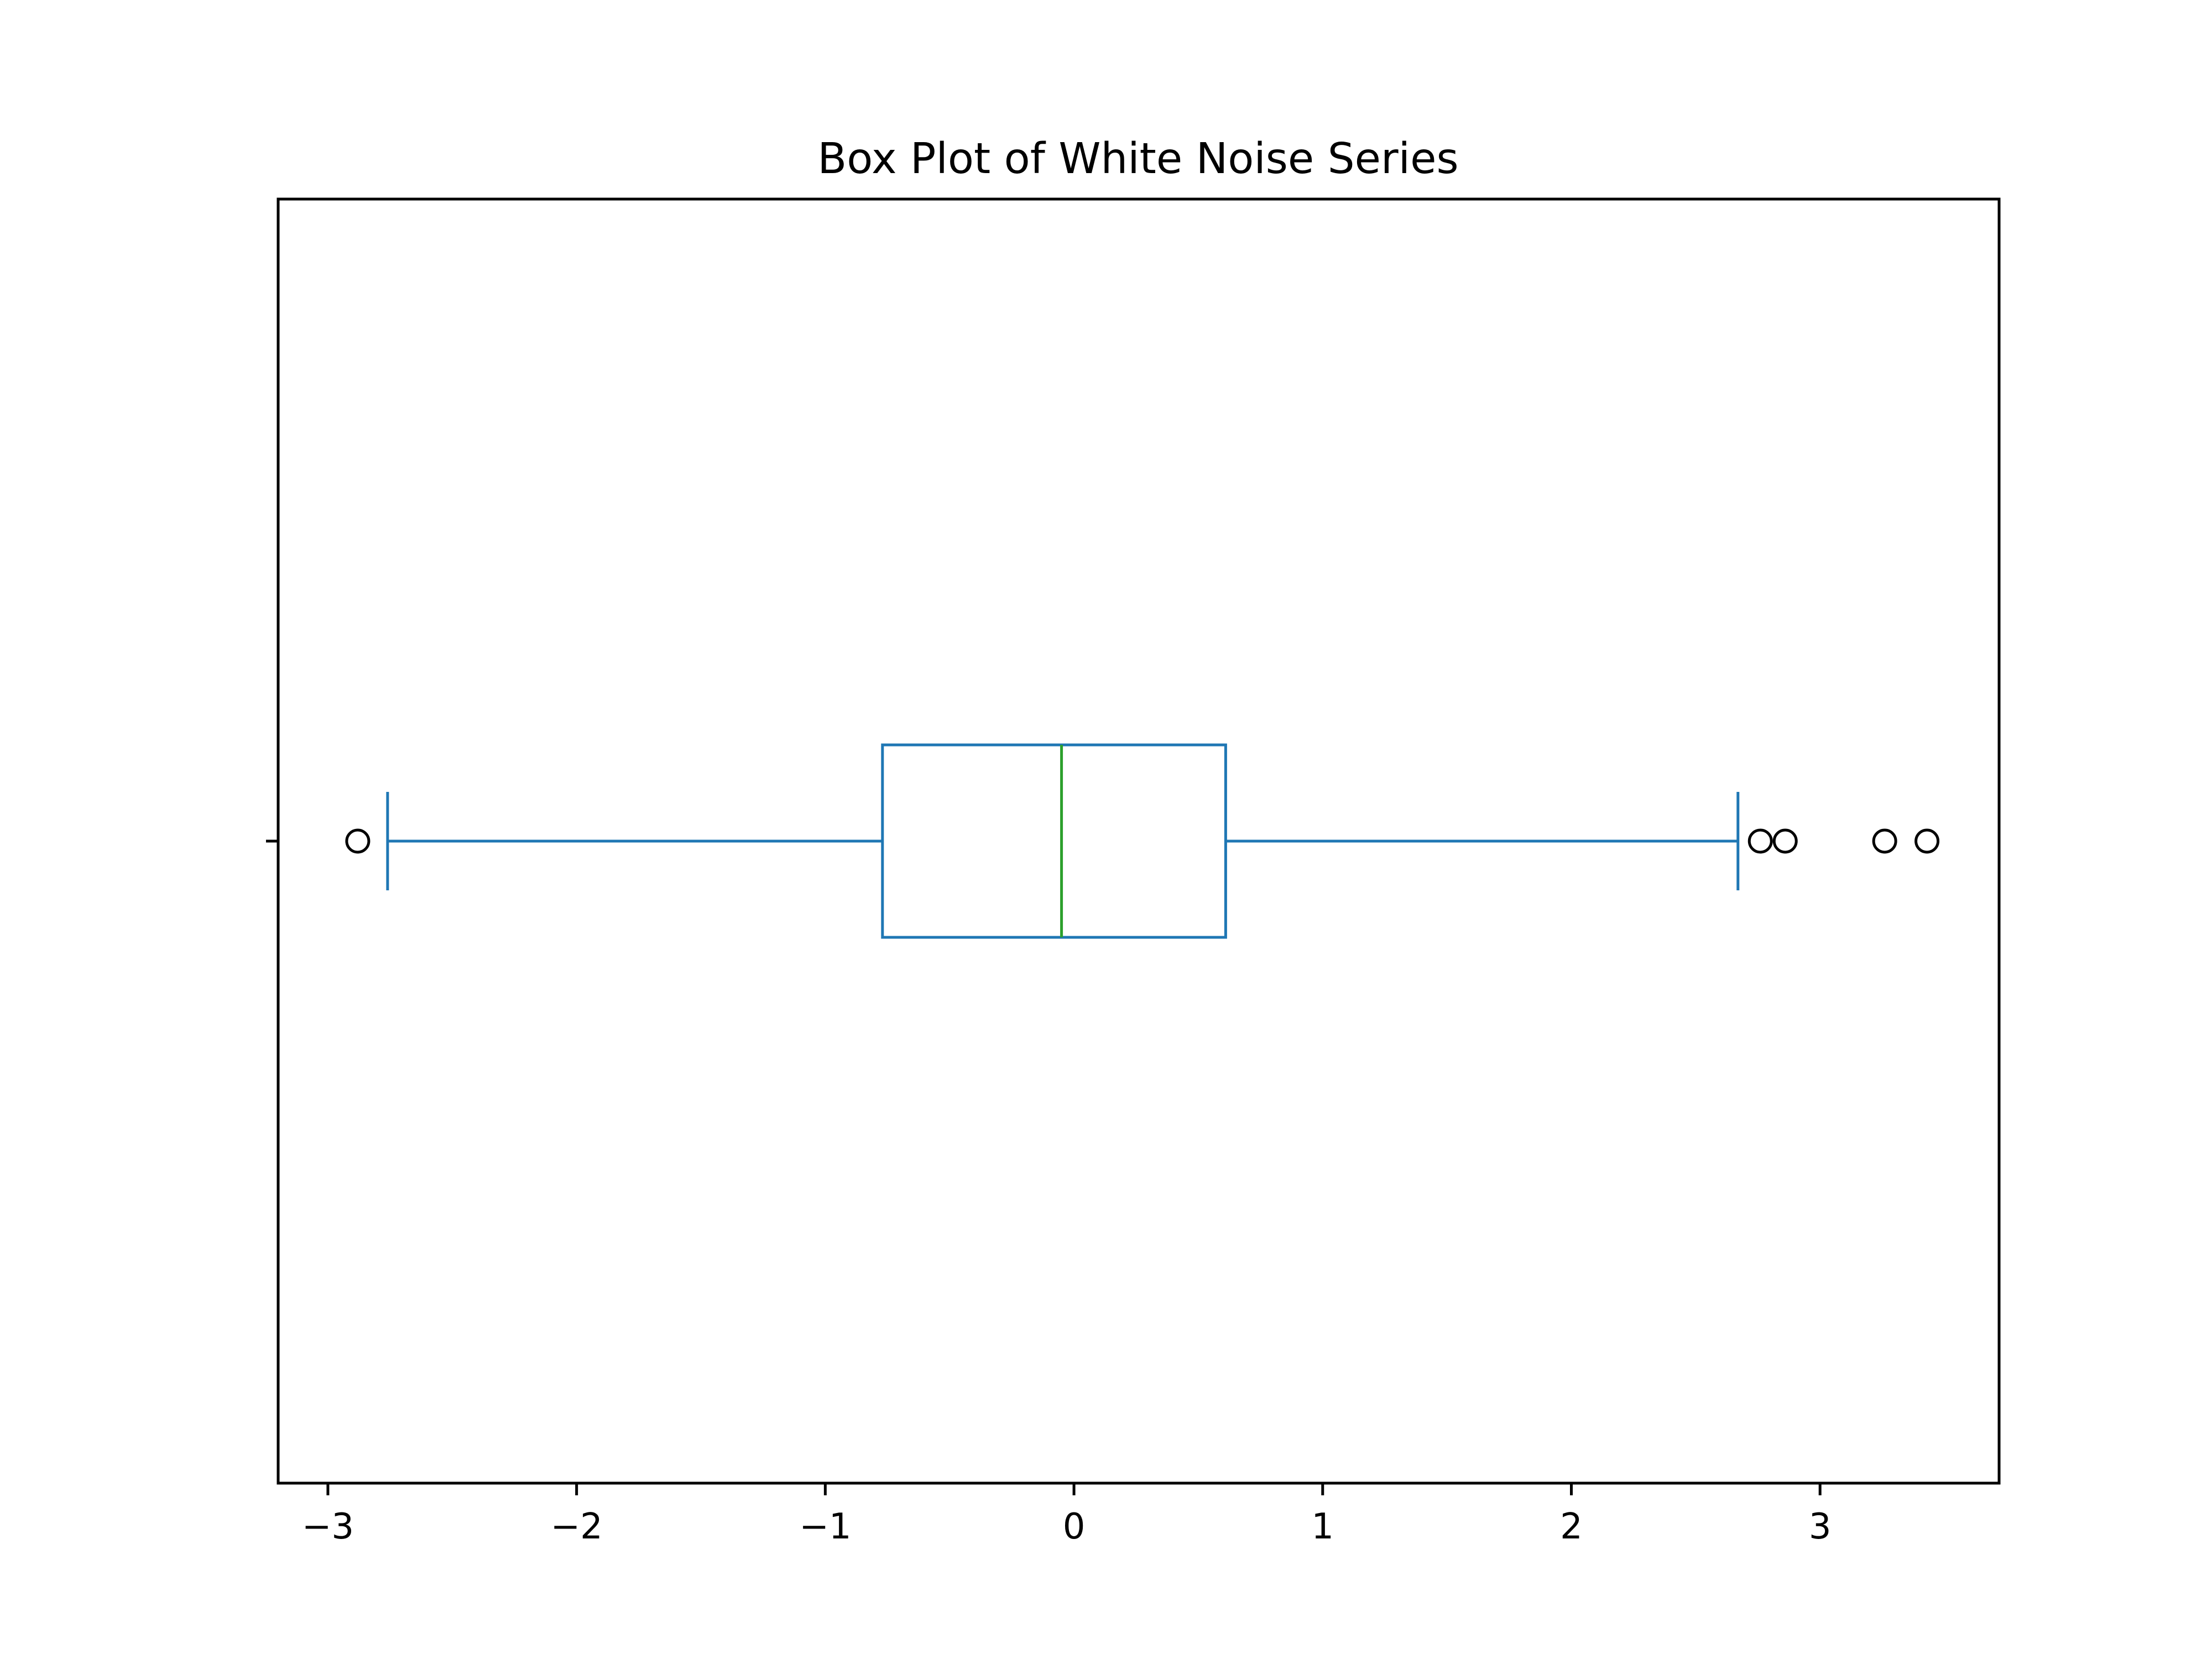 The height and width of the screenshot is (1659, 2212). What do you see at coordinates (1820, 1527) in the screenshot?
I see `x-tick-label: 3` at bounding box center [1820, 1527].